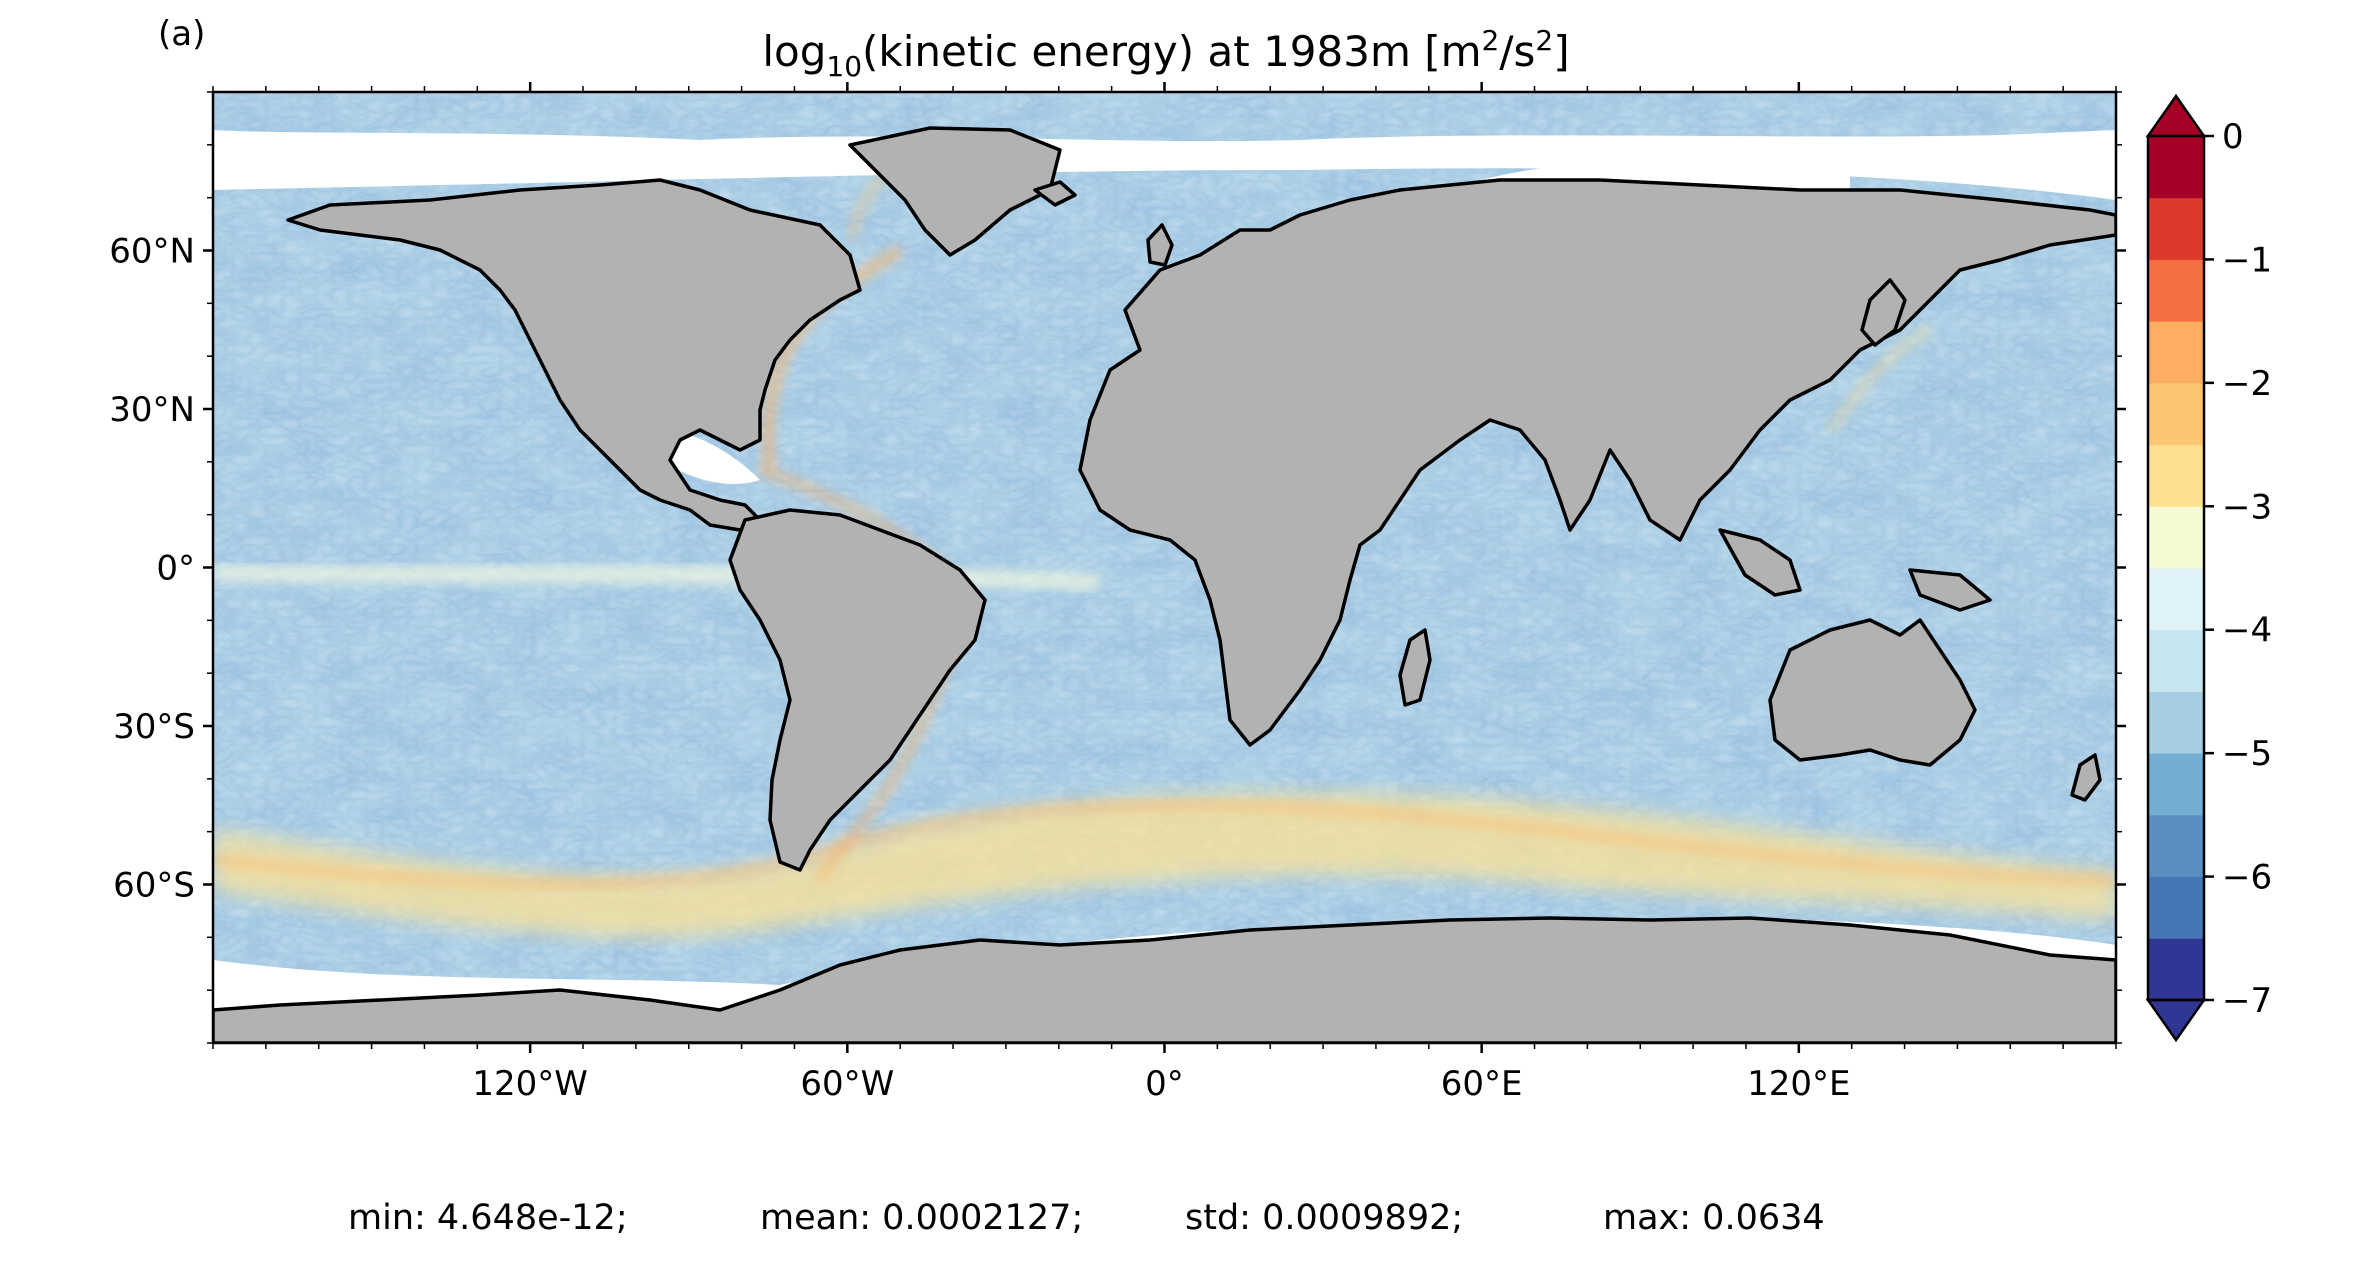 The width and height of the screenshot is (2362, 1263). I want to click on landmass-north-america, so click(574, 355).